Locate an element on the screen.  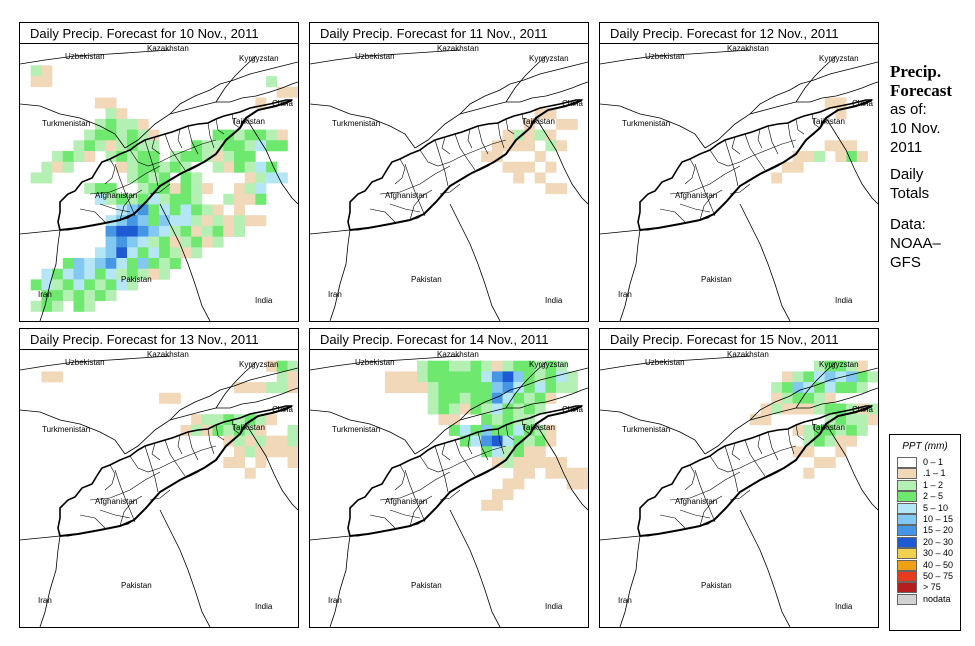
legend-item: 10 – 15 is located at coordinates (925, 519).